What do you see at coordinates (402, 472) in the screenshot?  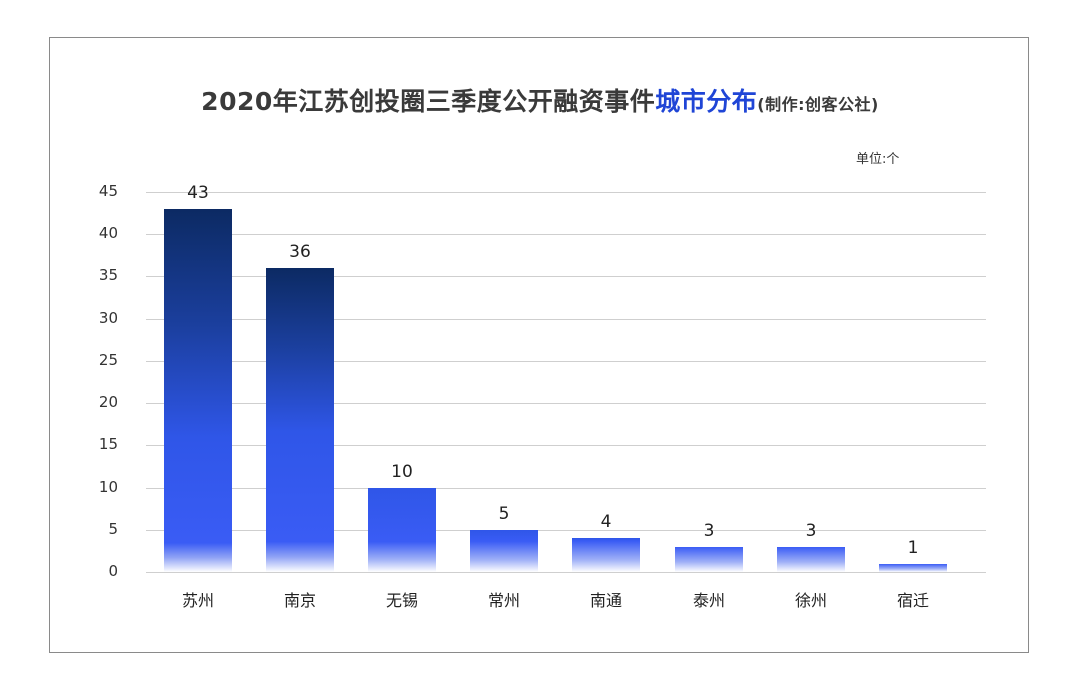 I see `bar-value-label: 10` at bounding box center [402, 472].